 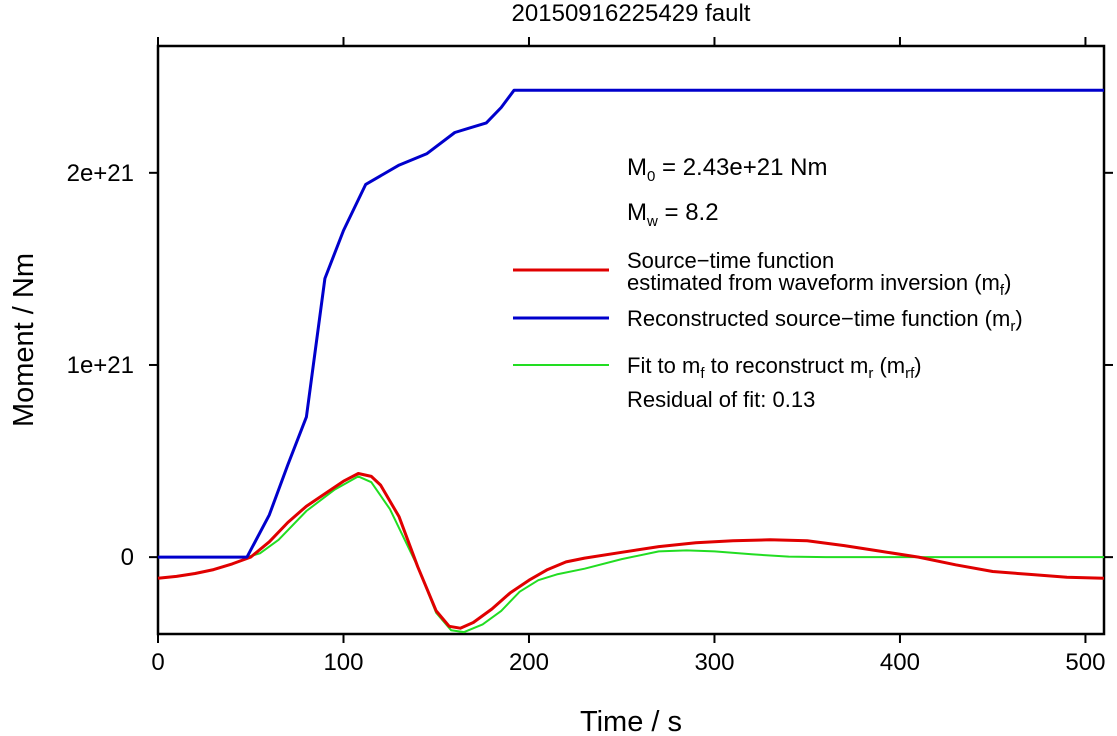 I want to click on residual-annotation: Residual of fit: 0.13, so click(x=721, y=399).